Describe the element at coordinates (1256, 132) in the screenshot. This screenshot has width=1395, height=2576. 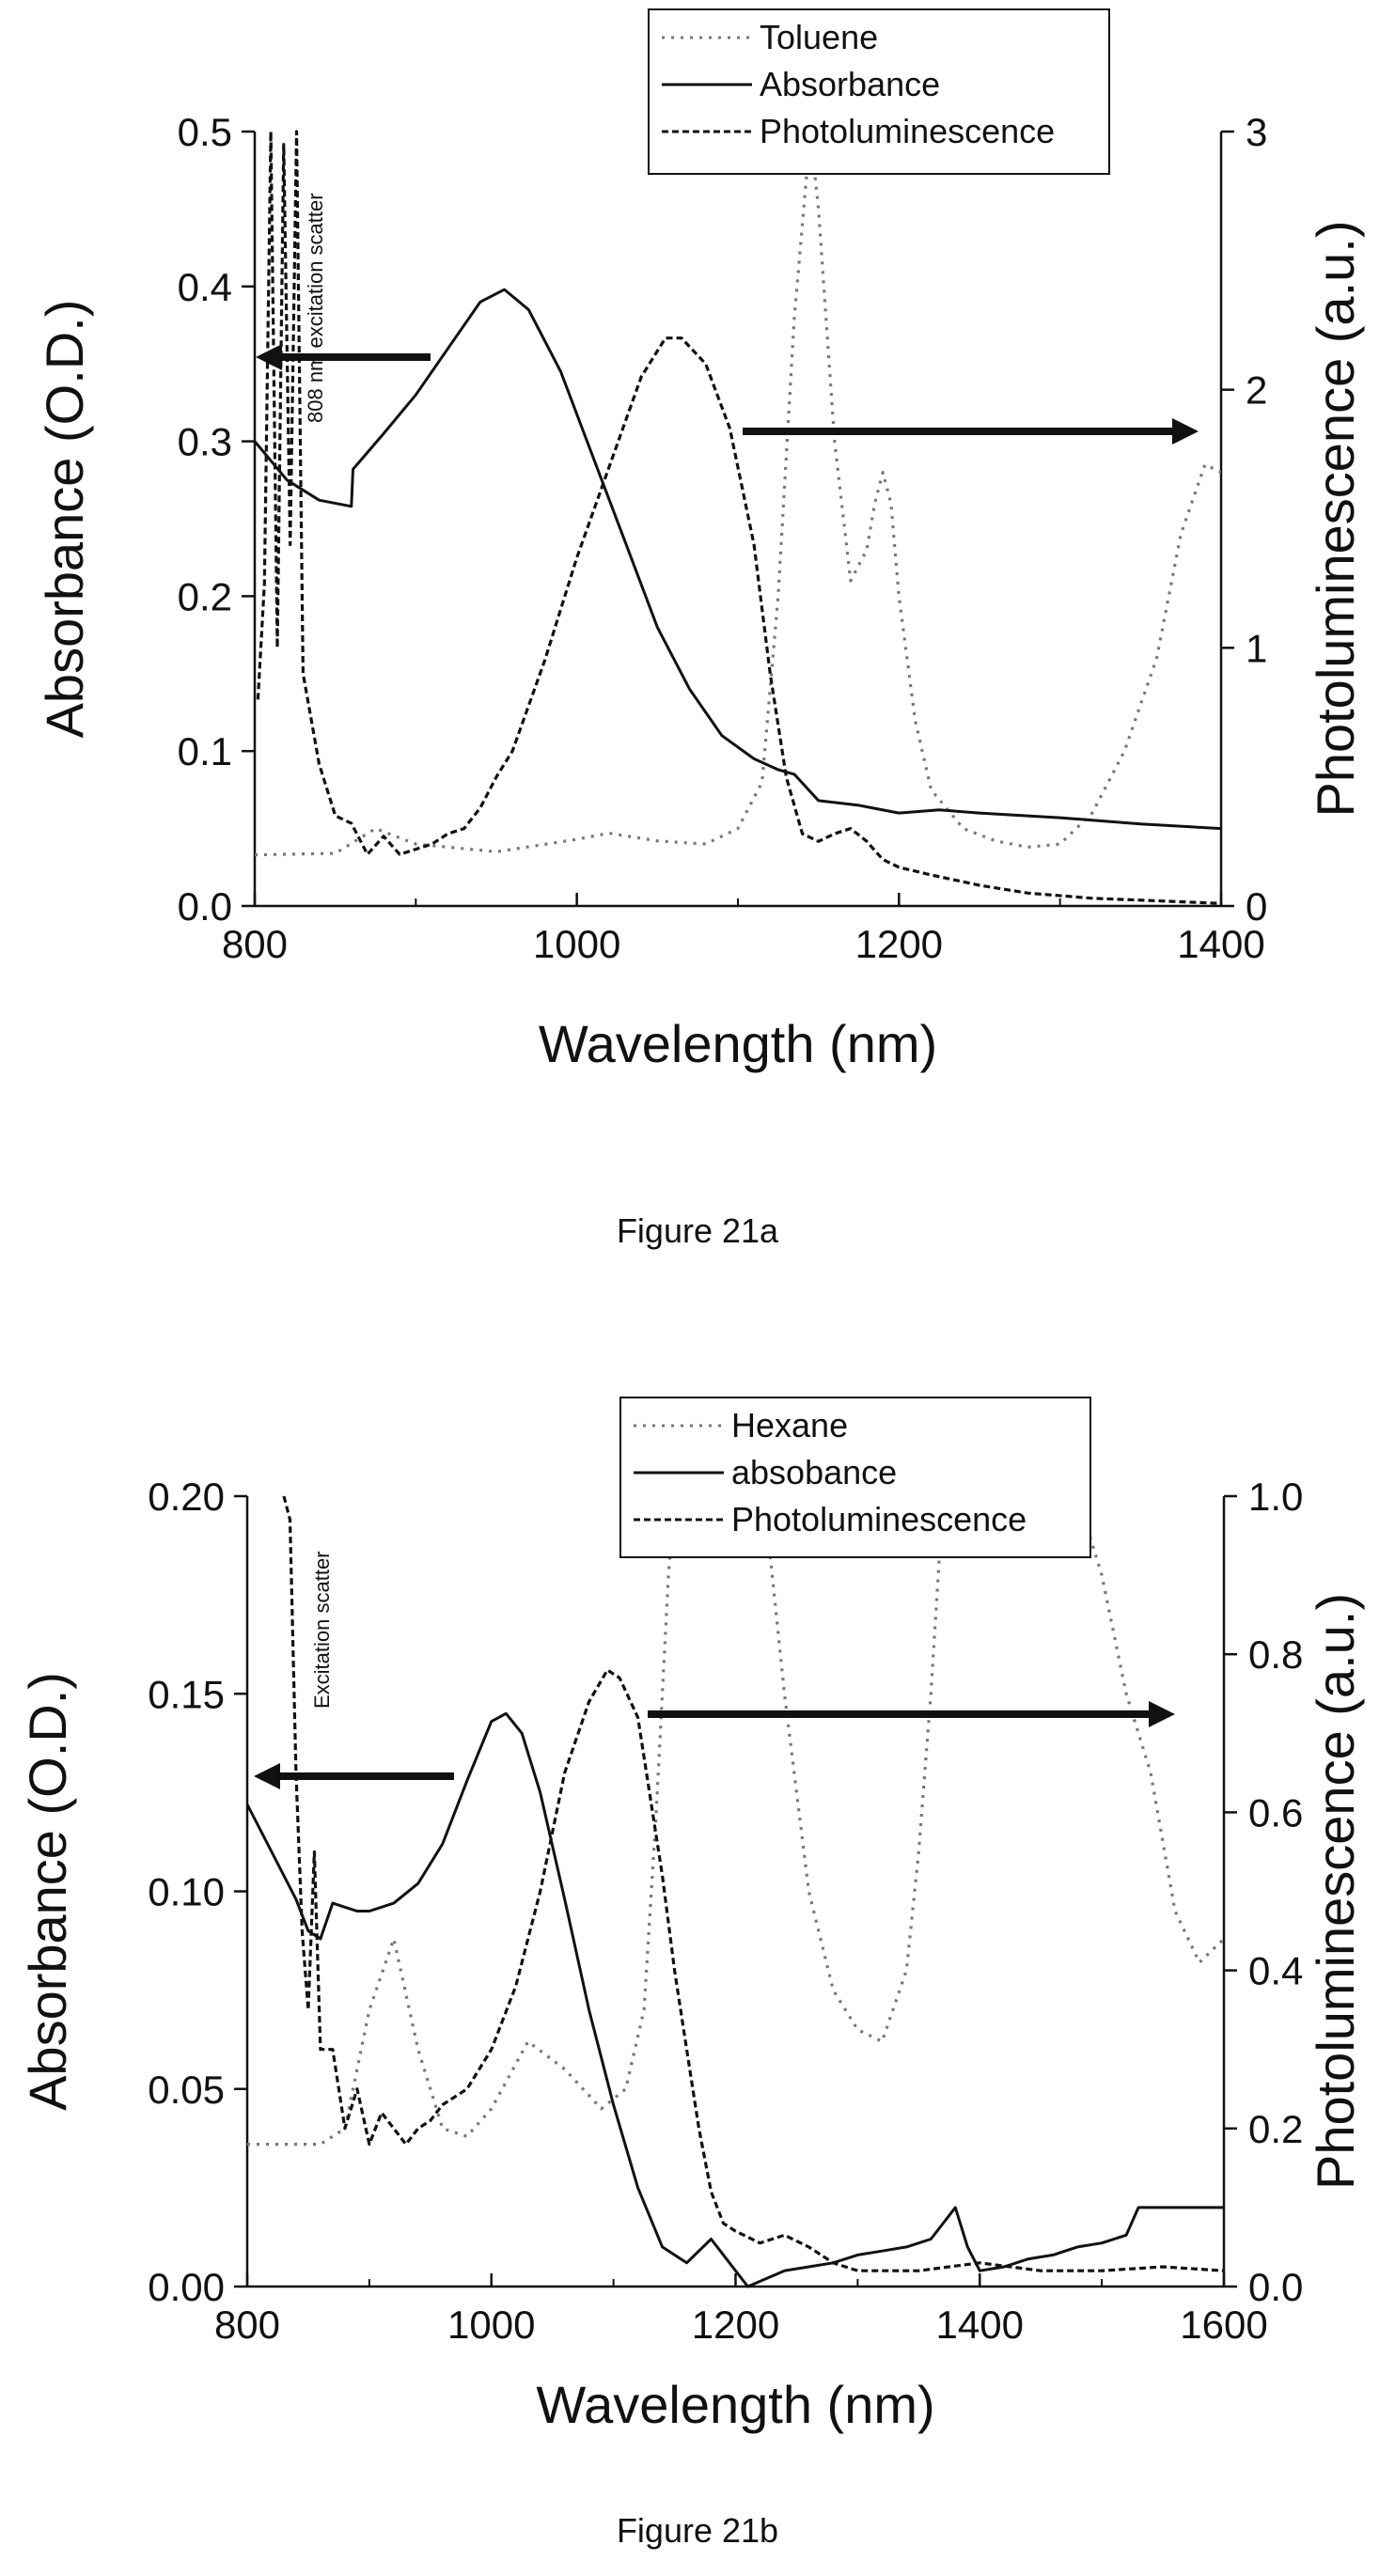
I see `y-tick-label-right: 3` at that location.